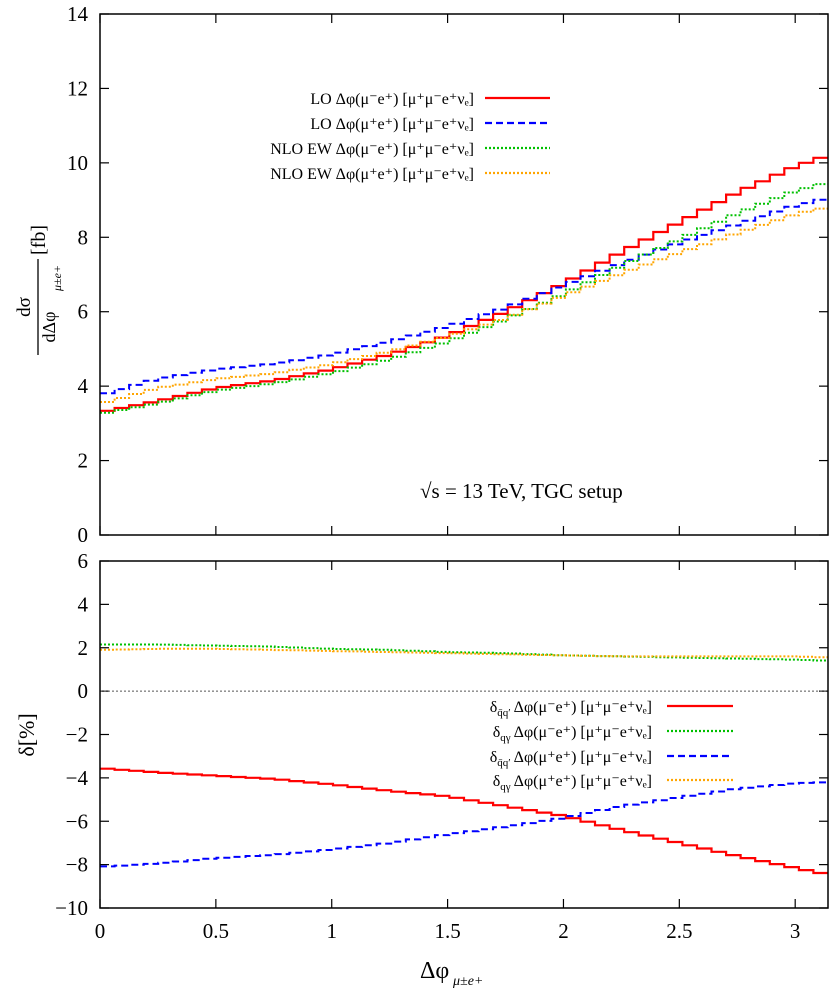 The image size is (830, 989). What do you see at coordinates (78, 14) in the screenshot?
I see `y-tick-label: 14` at bounding box center [78, 14].